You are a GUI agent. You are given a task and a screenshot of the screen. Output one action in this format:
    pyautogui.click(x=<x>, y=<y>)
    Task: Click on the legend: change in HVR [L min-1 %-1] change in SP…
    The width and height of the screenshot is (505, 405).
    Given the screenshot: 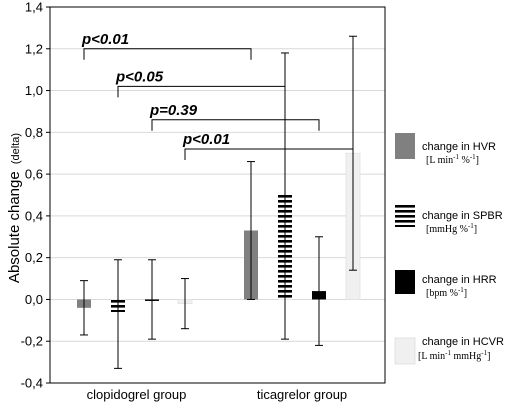 What is the action you would take?
    pyautogui.click(x=449, y=249)
    